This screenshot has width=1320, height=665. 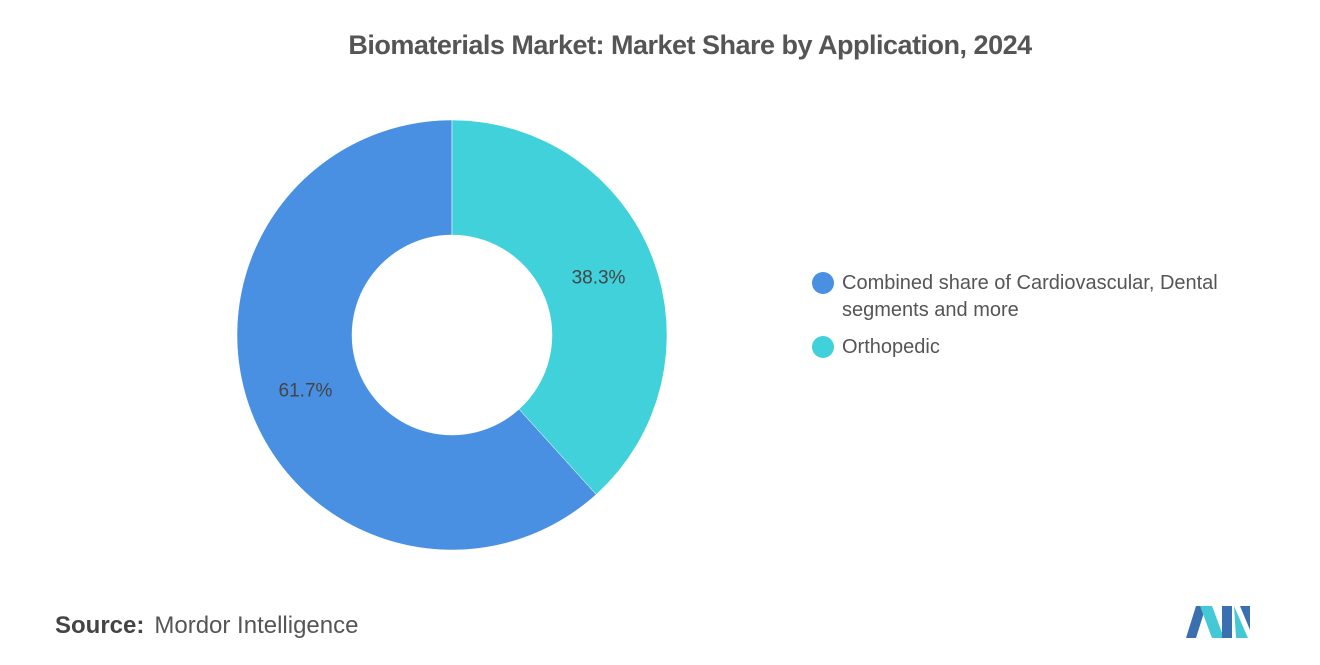 I want to click on source: Source: Mordor Intelligence, so click(x=206, y=626).